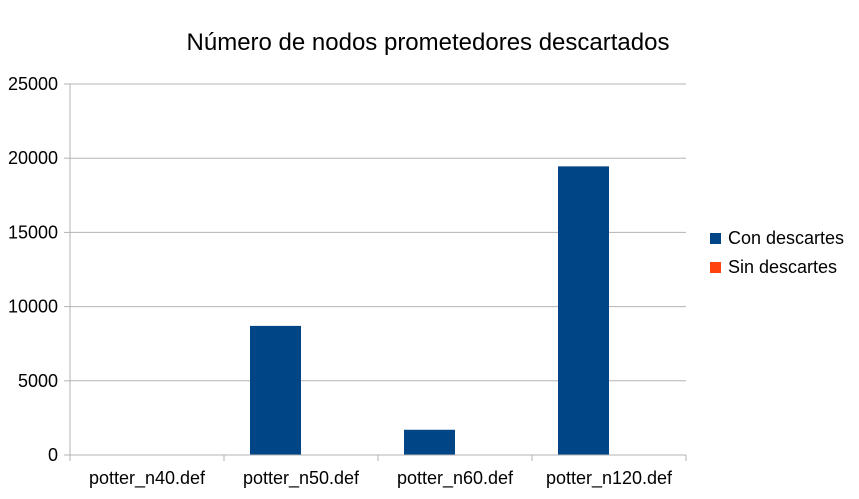 The image size is (859, 499). Describe the element at coordinates (782, 267) in the screenshot. I see `legend-label: Sin descartes` at that location.